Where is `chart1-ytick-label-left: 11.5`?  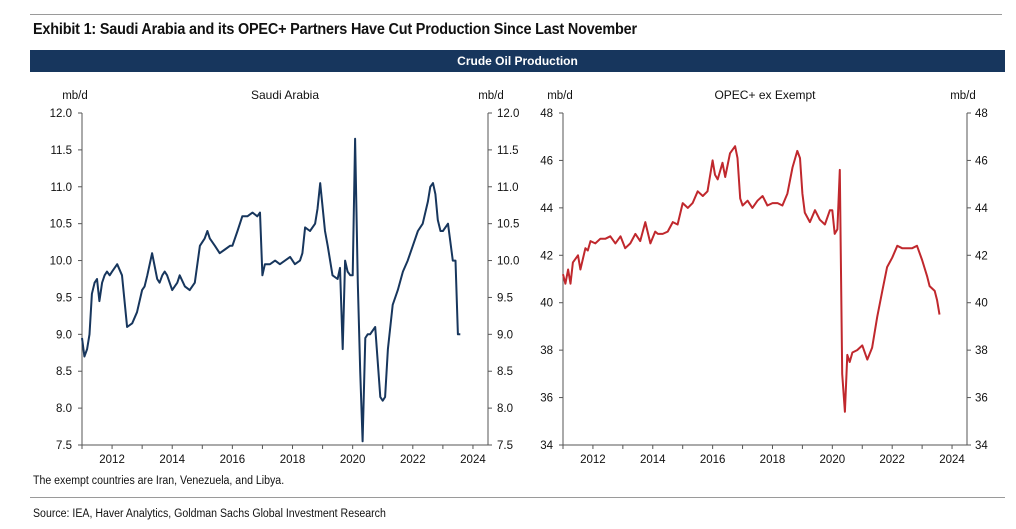 chart1-ytick-label-left: 11.5 is located at coordinates (61, 151).